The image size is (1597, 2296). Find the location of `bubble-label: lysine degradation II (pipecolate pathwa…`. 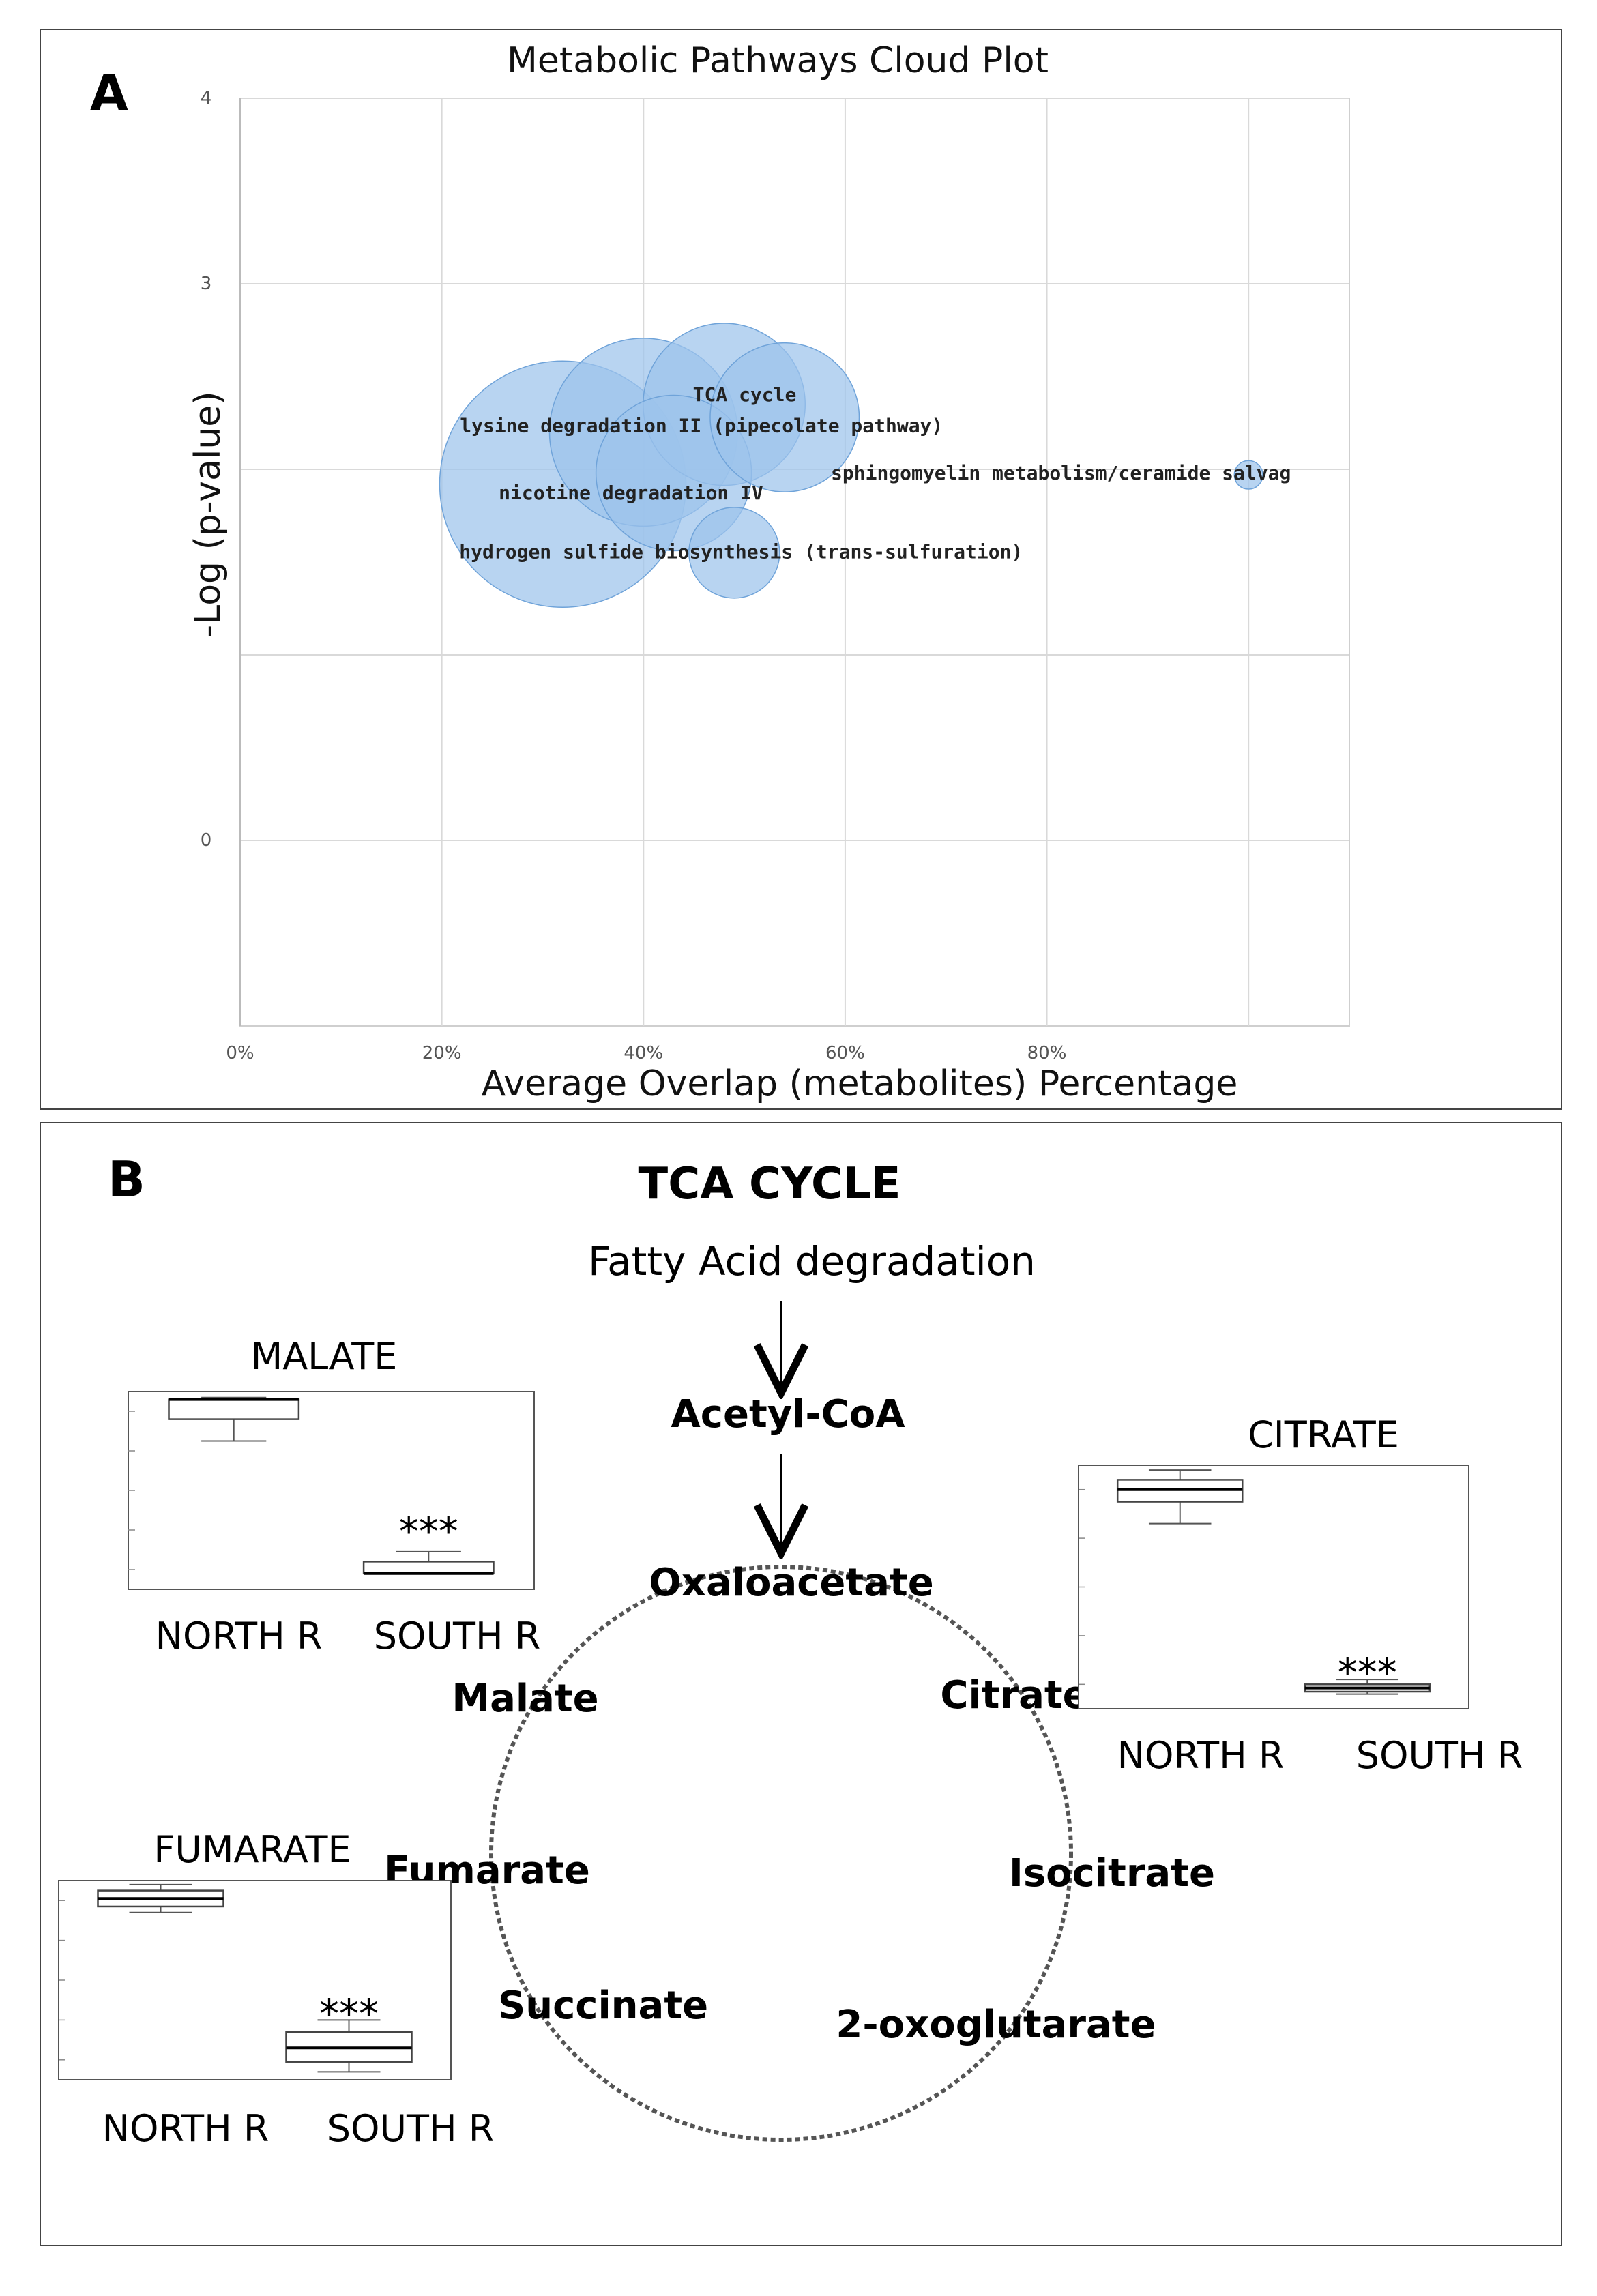

bubble-label: lysine degradation II (pipecolate pathwa… is located at coordinates (701, 426).